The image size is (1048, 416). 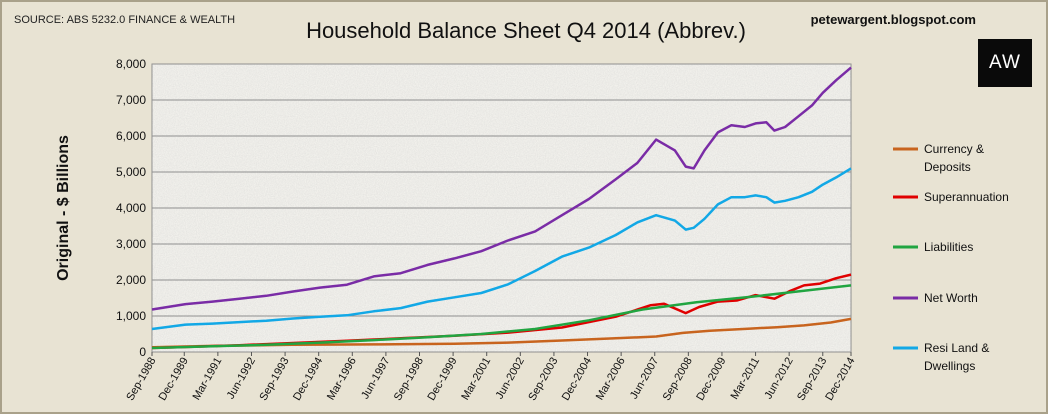 What do you see at coordinates (543, 379) in the screenshot?
I see `x-tick-label: Sep-2003` at bounding box center [543, 379].